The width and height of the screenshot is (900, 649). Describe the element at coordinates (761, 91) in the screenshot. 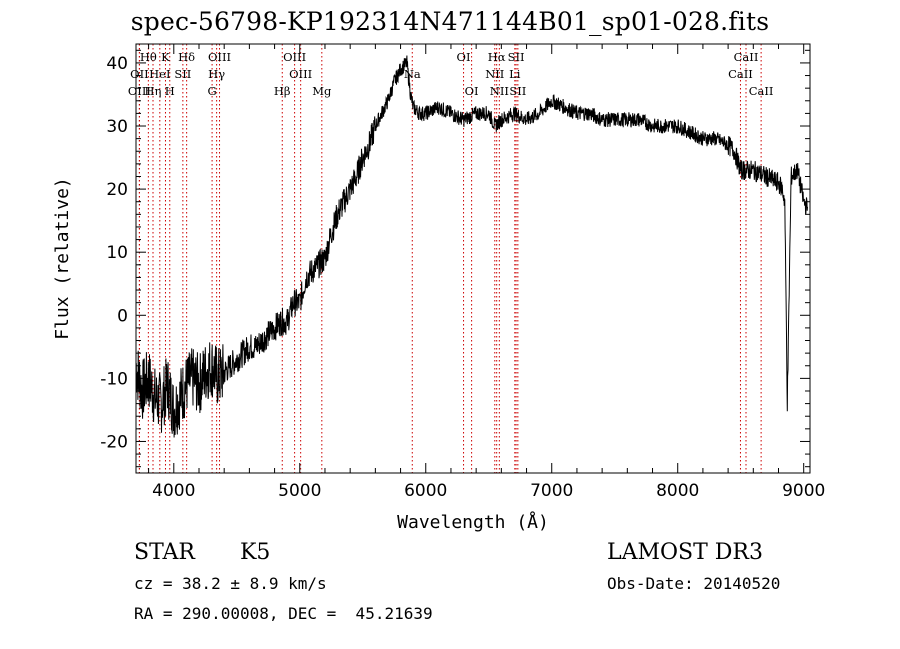

I see `absorption-line-label: CaII` at that location.